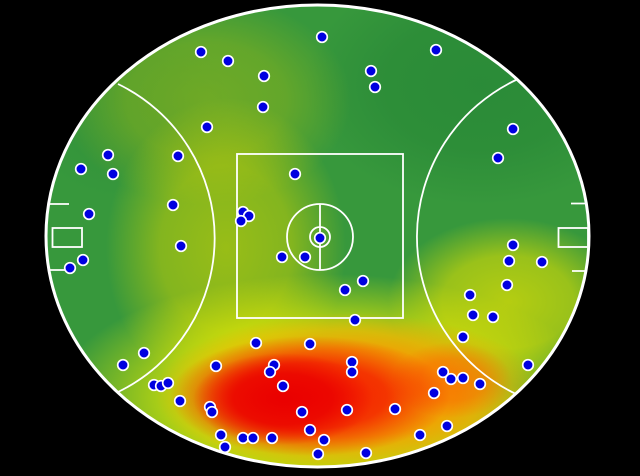 This screenshot has width=640, height=476. What do you see at coordinates (67, 237) in the screenshot?
I see `goal-square` at bounding box center [67, 237].